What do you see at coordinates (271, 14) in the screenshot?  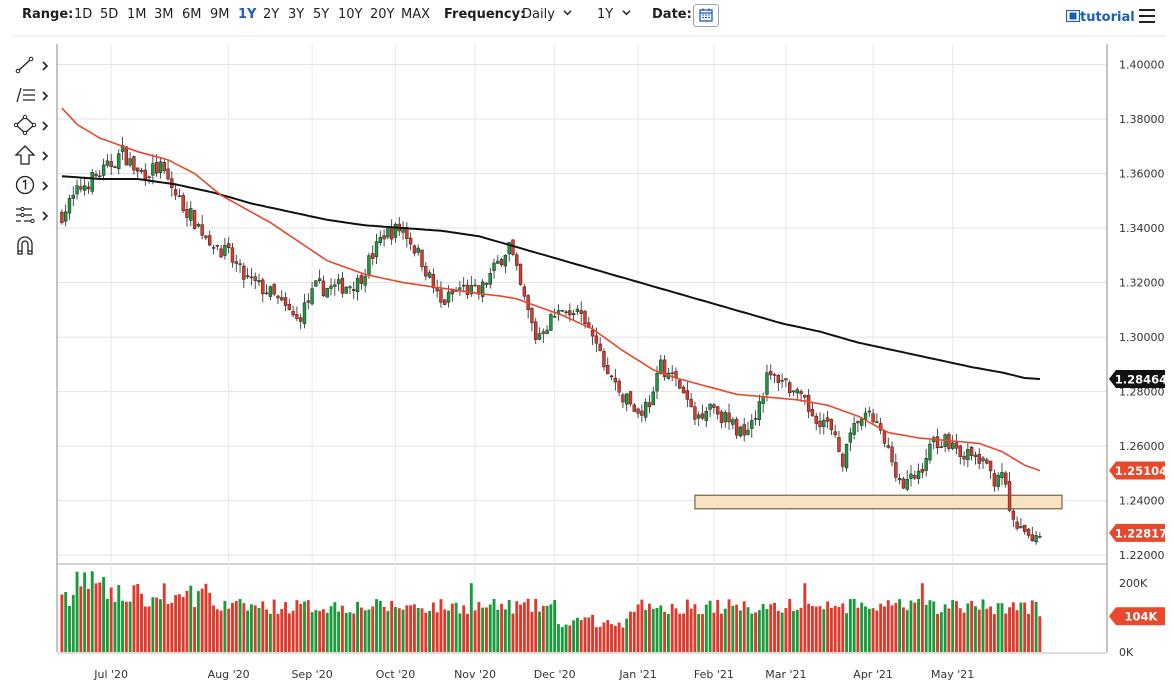 I see `range-option-2y: 2Y` at bounding box center [271, 14].